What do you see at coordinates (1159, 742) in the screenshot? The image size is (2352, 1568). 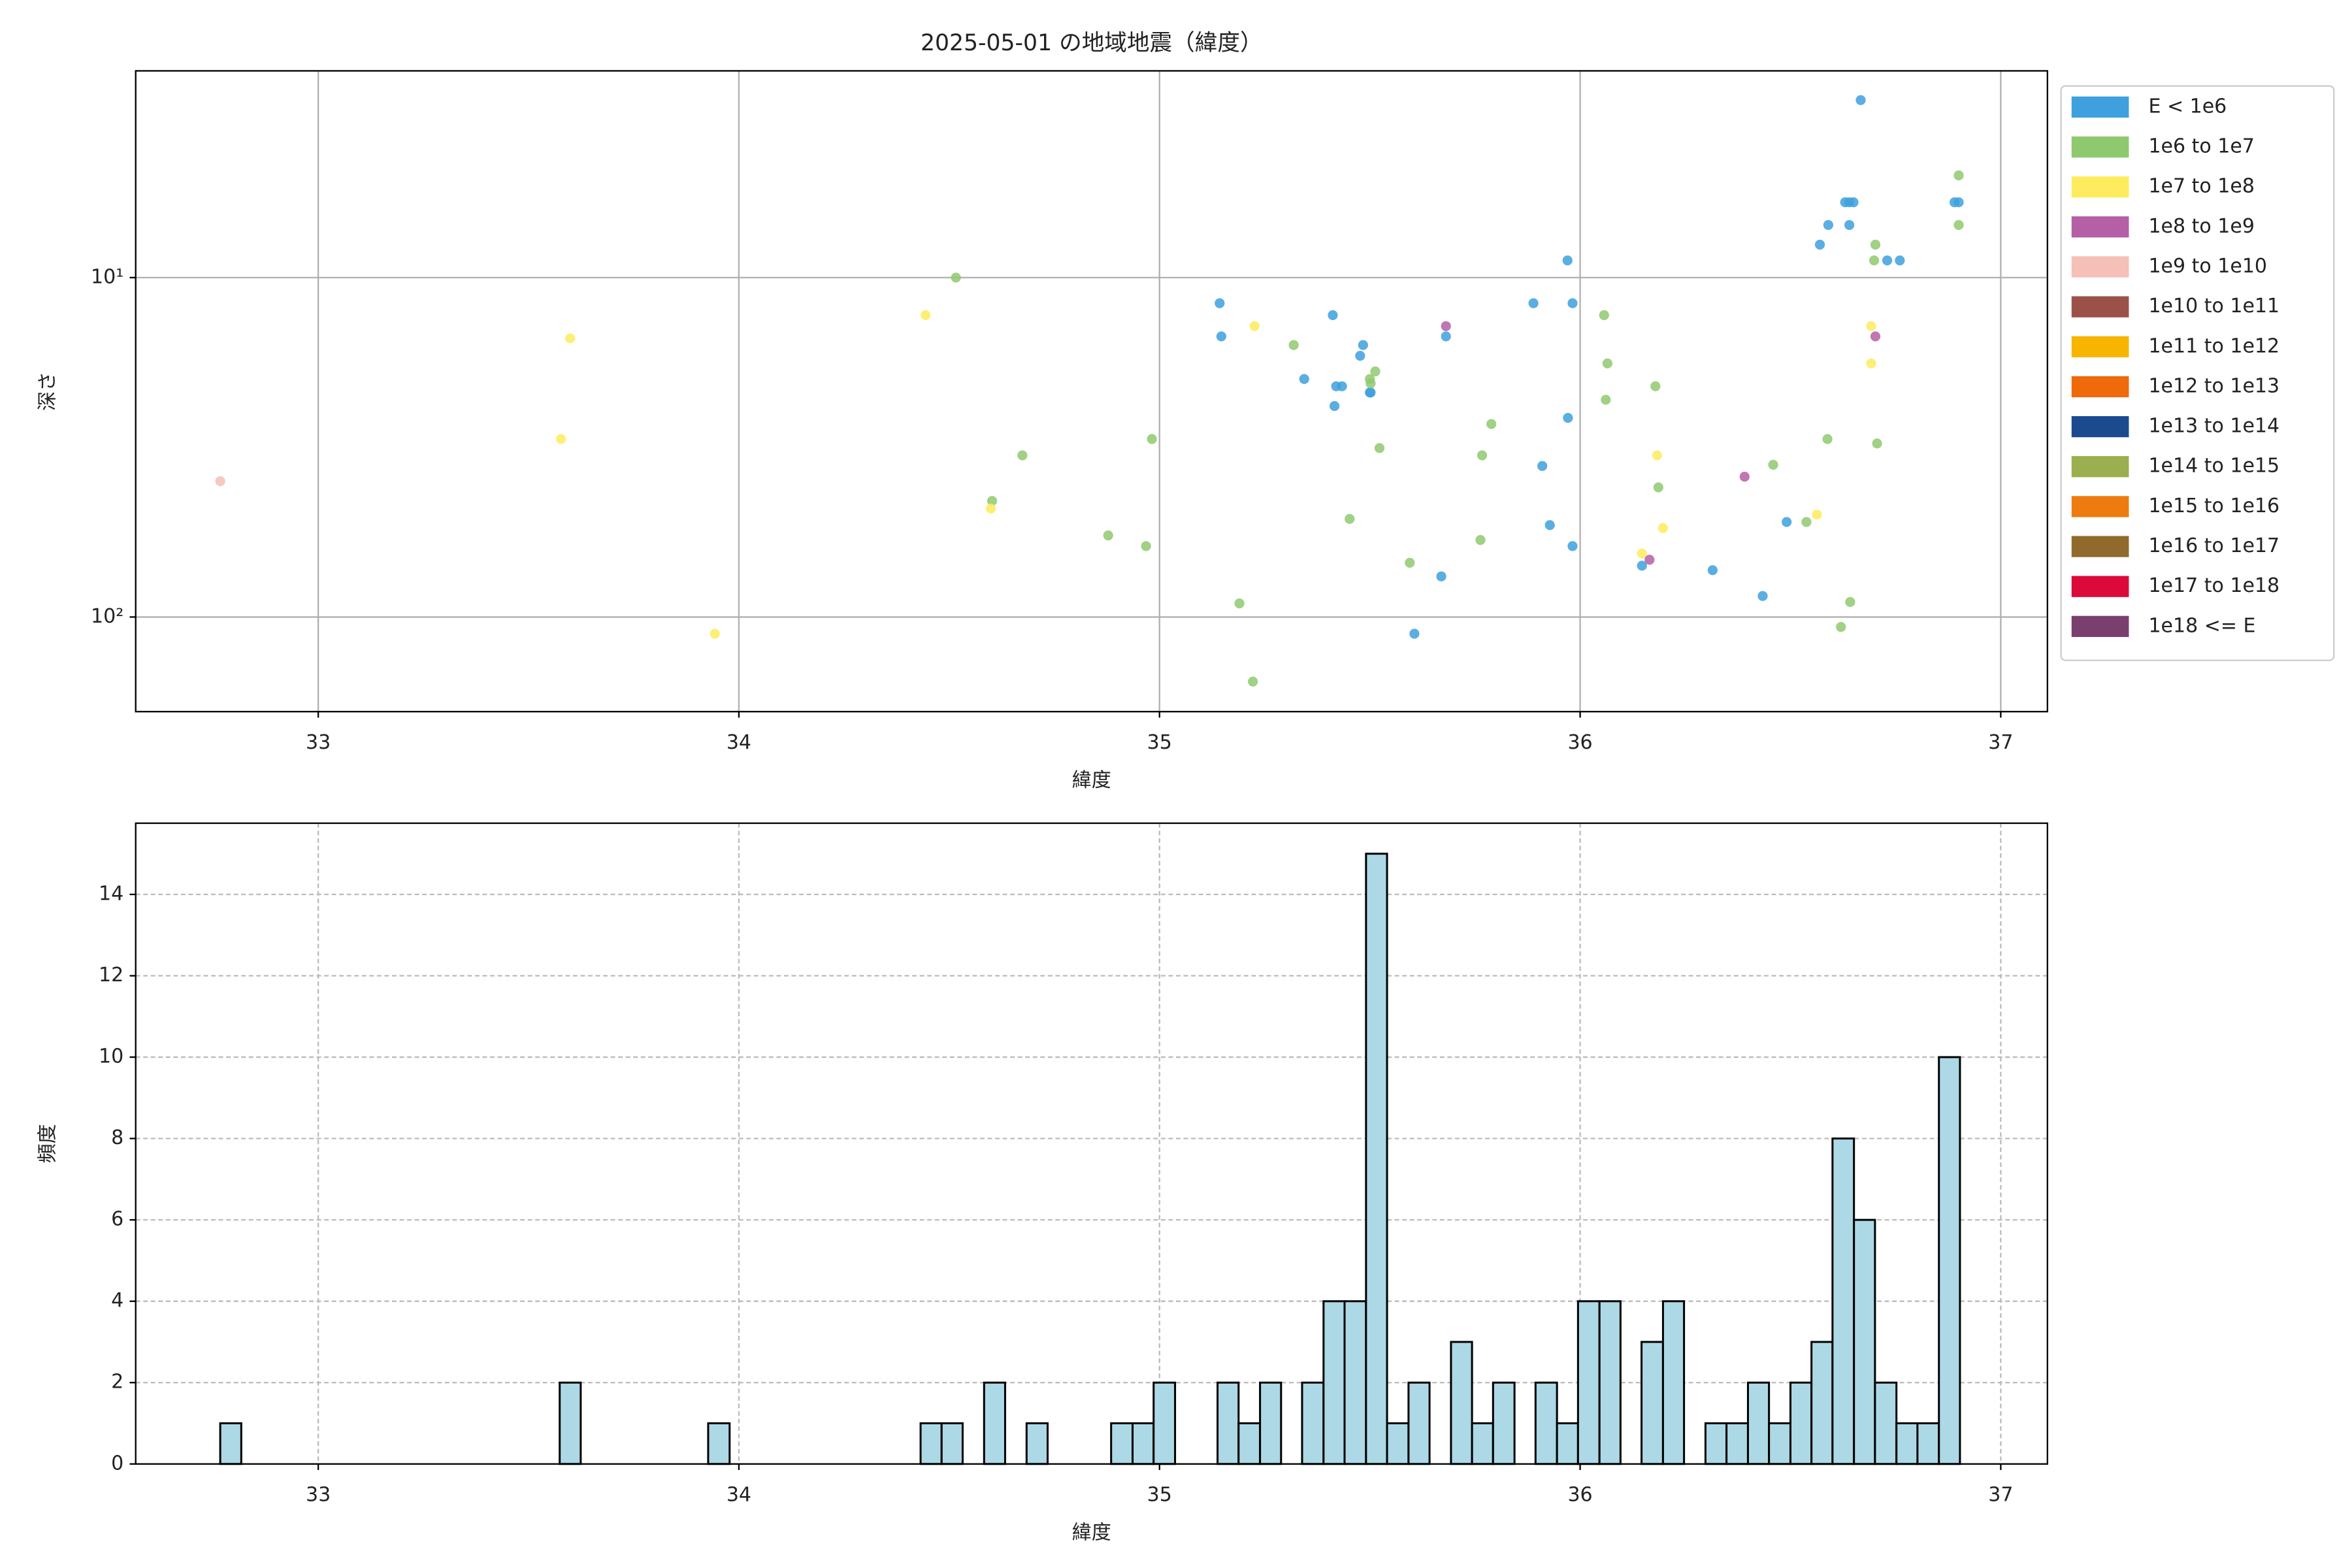 I see `x-tick-label: 35` at bounding box center [1159, 742].